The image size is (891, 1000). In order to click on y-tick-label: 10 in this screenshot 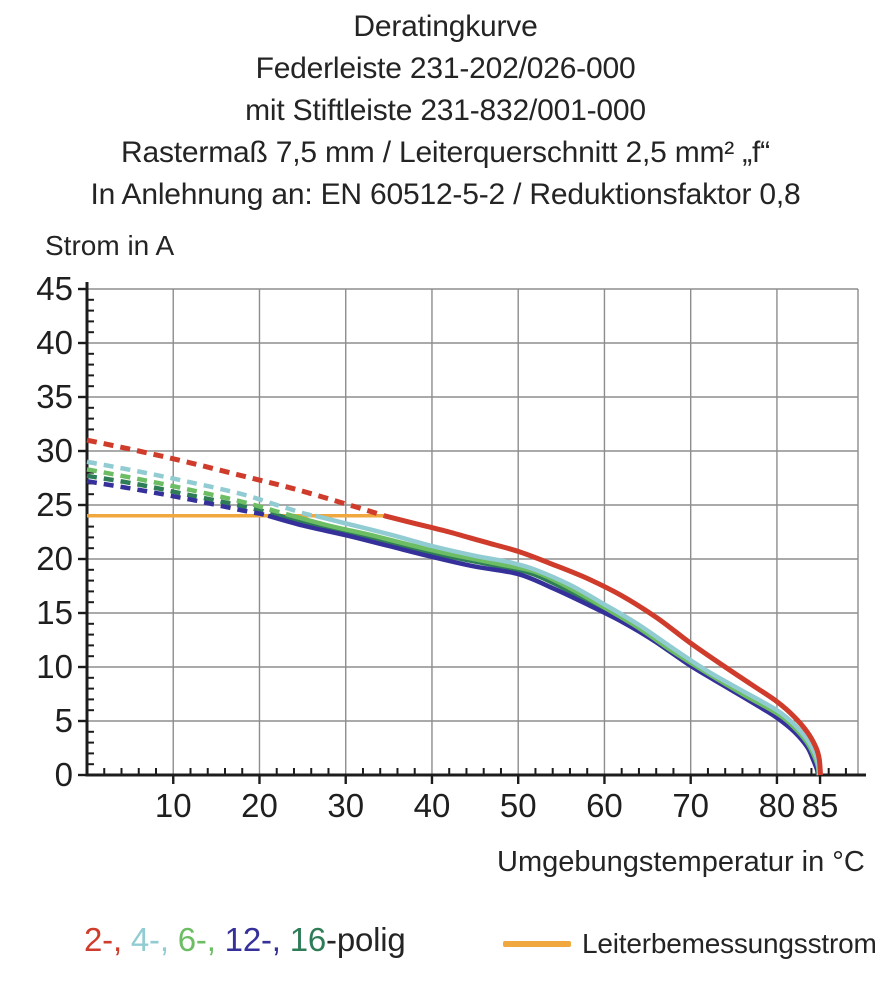, I will do `click(54, 666)`.